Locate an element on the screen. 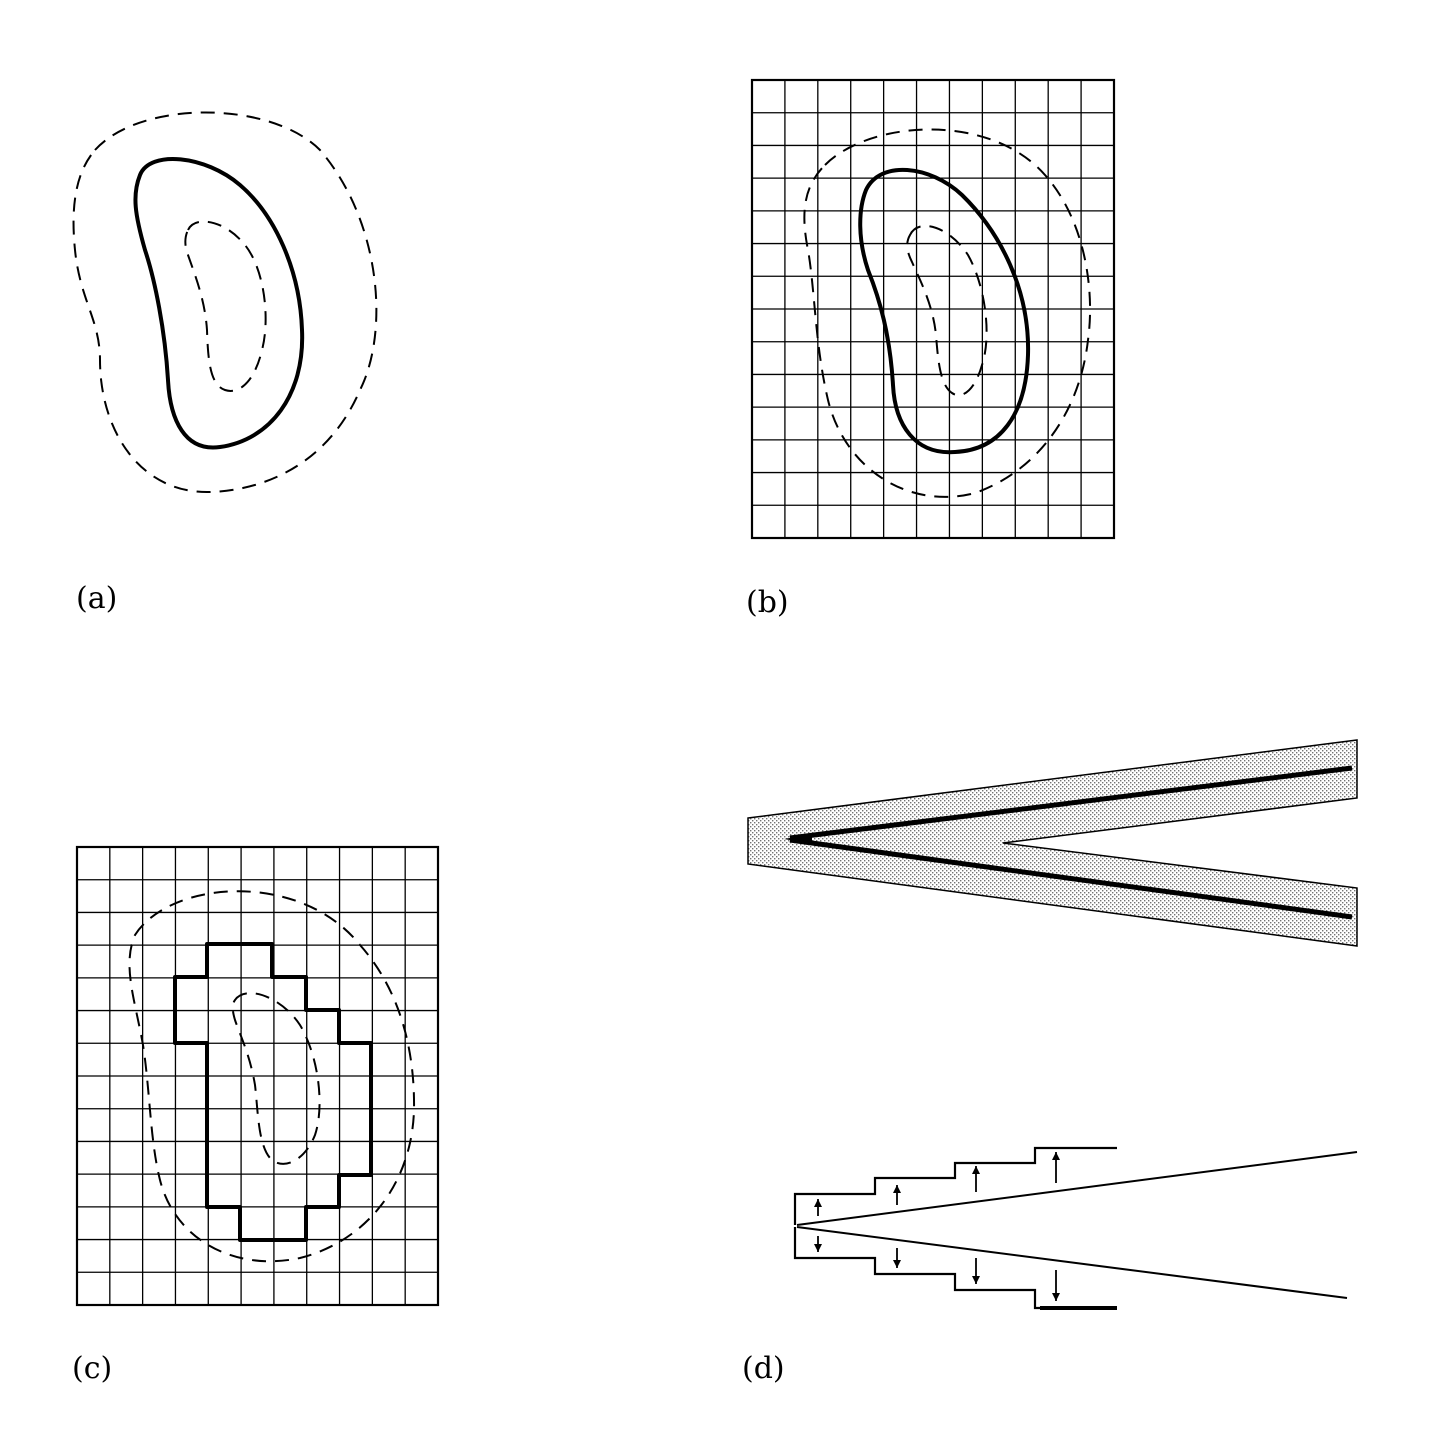 The image size is (1432, 1432). panel-label-c: (c) is located at coordinates (92, 1368).